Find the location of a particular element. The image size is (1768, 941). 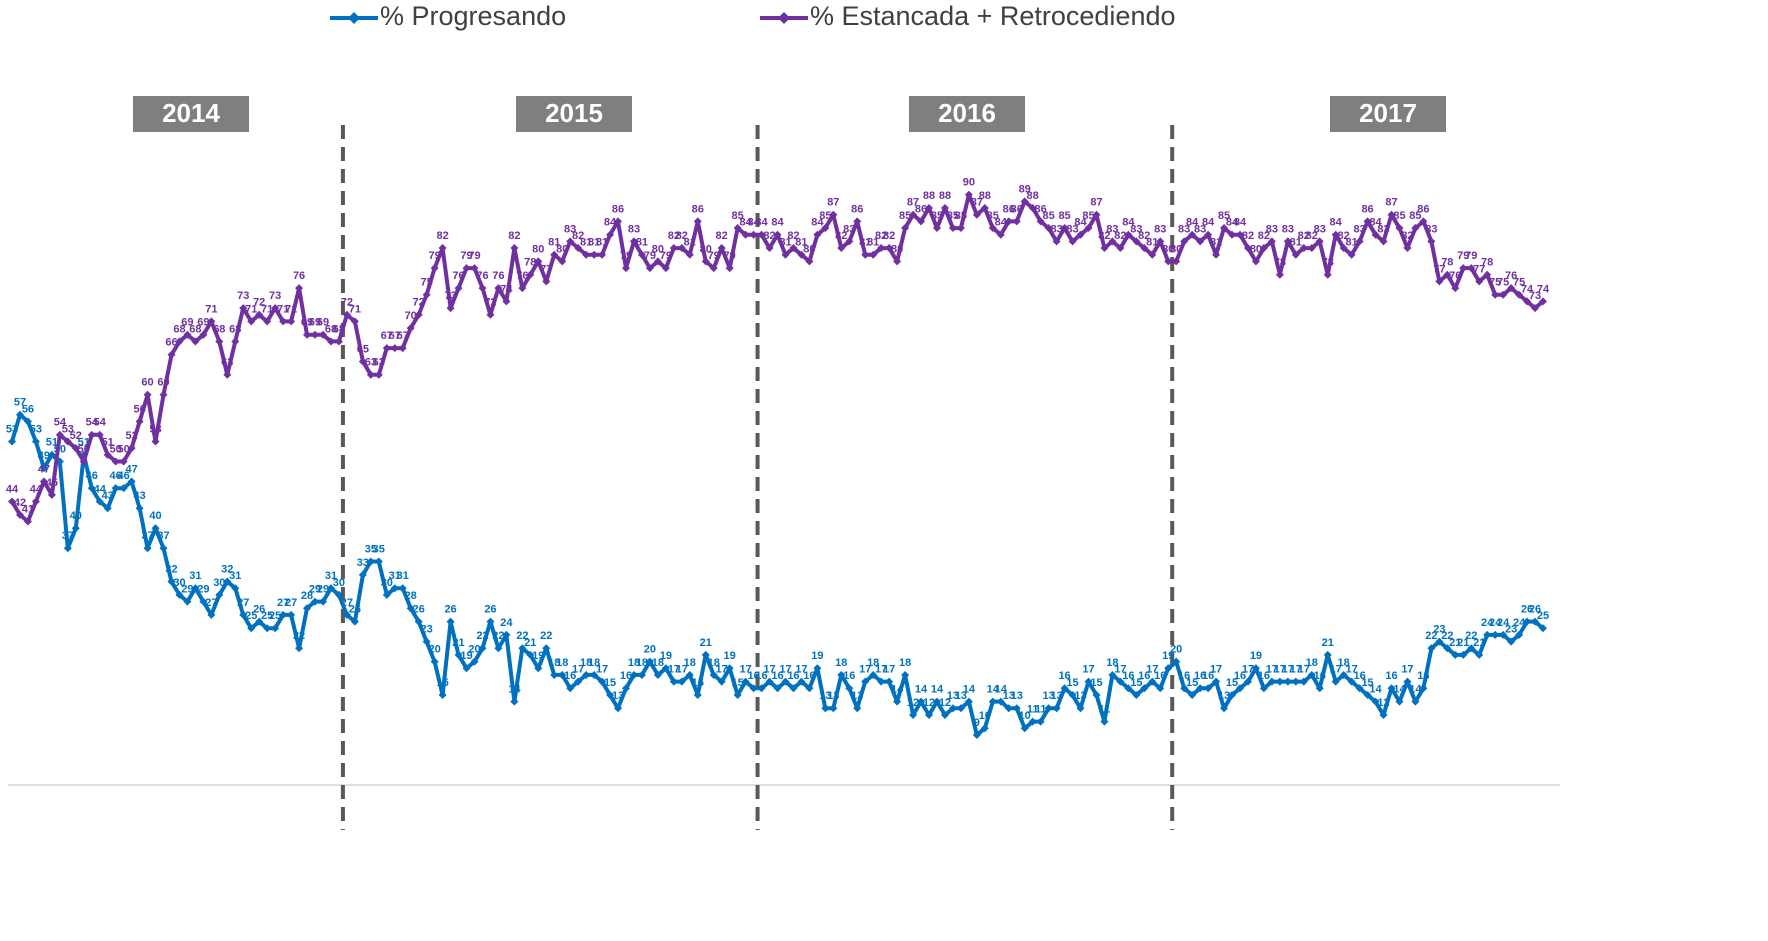

value-label: 46 is located at coordinates (92, 476).